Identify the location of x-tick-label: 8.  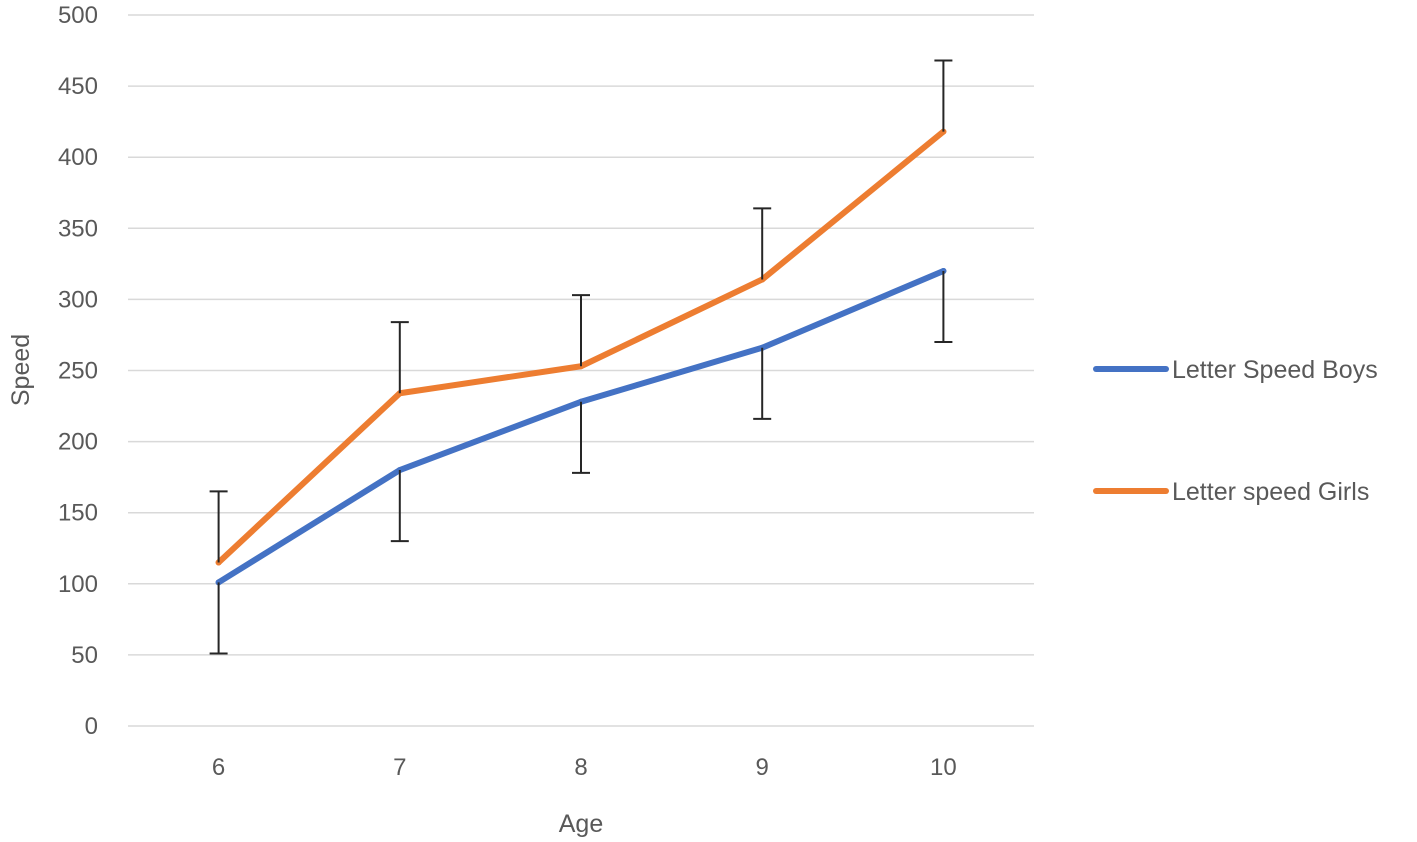
(580, 767).